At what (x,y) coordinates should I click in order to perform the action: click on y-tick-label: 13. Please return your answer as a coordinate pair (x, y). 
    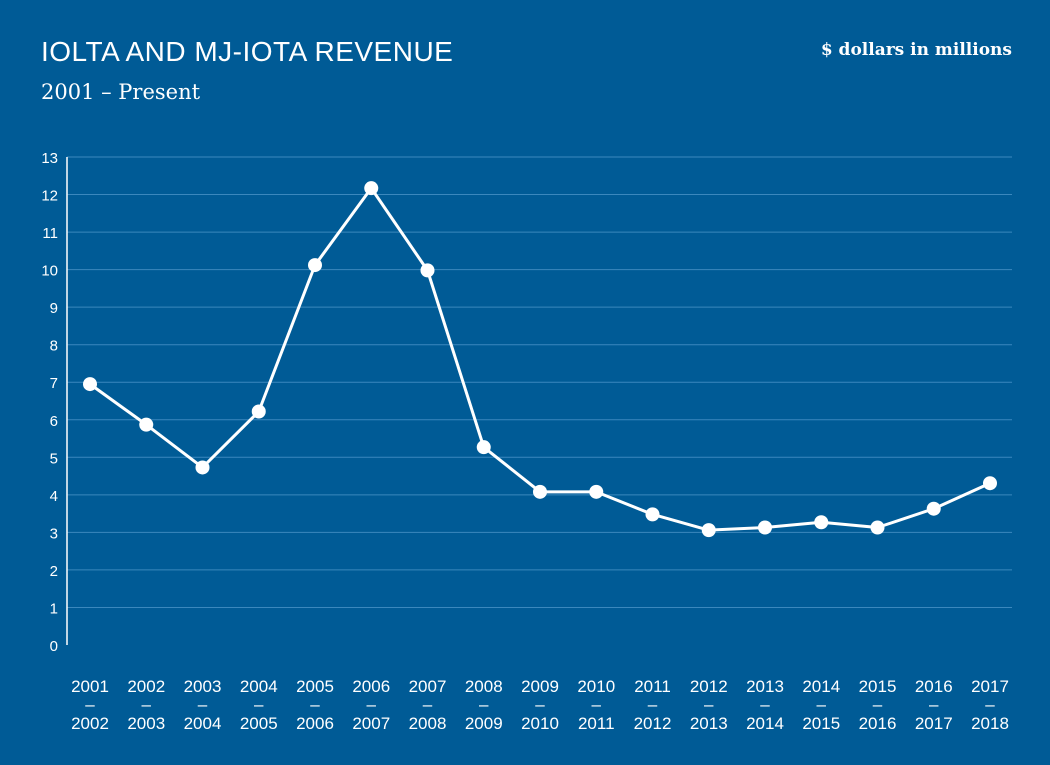
    Looking at the image, I should click on (49, 158).